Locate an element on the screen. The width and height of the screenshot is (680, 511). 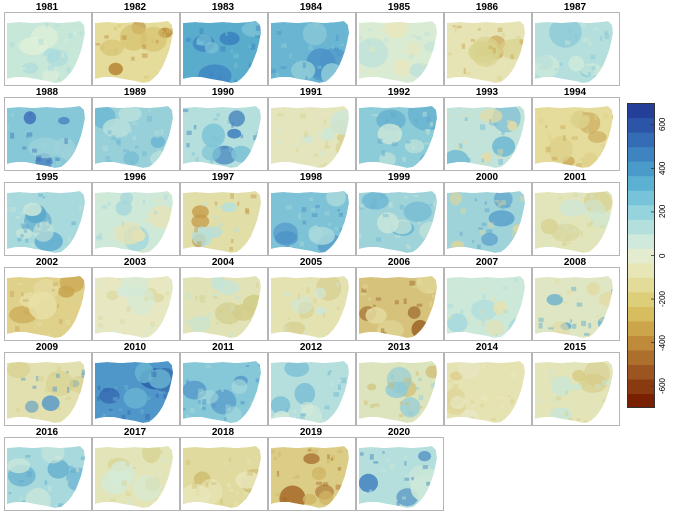
panel-year-label: 1984 is located at coordinates (311, 7).